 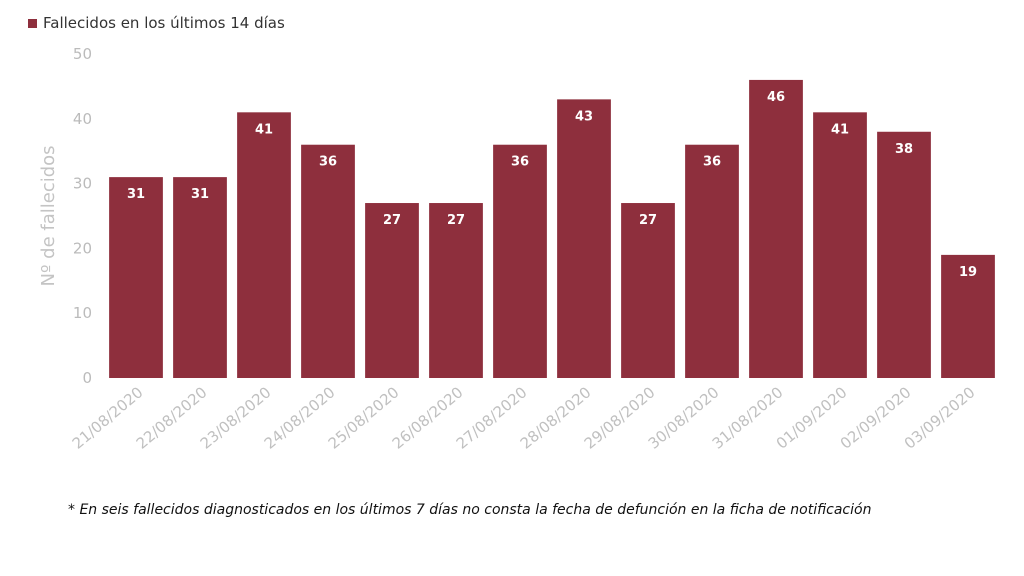 I want to click on y-tick-label: 10, so click(x=82, y=313).